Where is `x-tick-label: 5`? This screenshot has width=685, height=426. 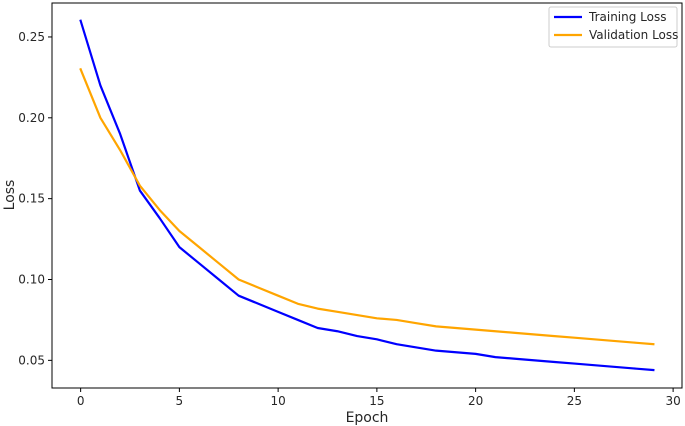
x-tick-label: 5 is located at coordinates (180, 401).